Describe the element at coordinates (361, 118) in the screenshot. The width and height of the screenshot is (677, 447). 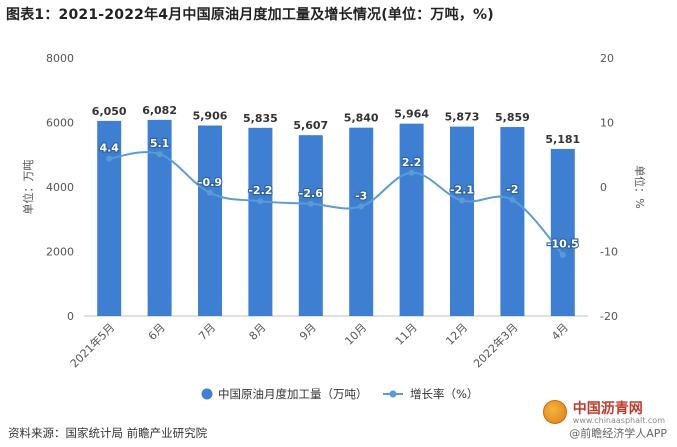
I see `bar-value-label: 5,840` at that location.